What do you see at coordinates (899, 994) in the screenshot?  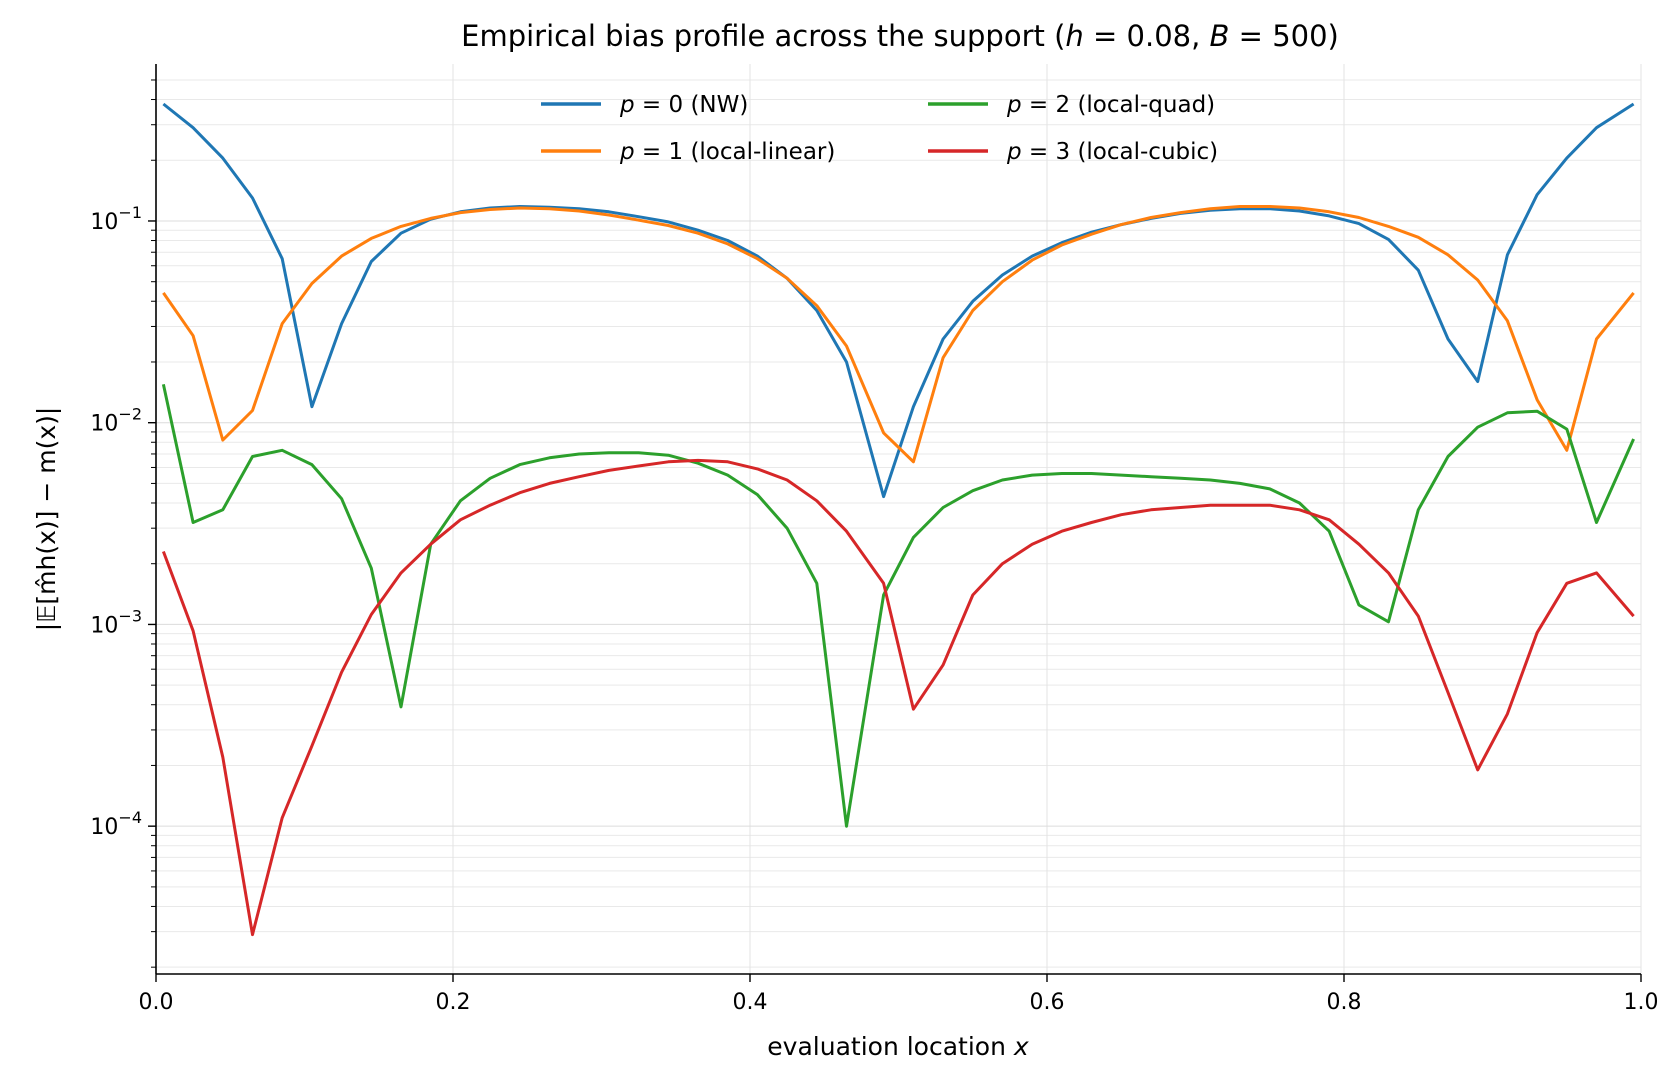 I see `x-axis-ticks: 0.0 0.2 0.4 0.6 0.8 1.0` at bounding box center [899, 994].